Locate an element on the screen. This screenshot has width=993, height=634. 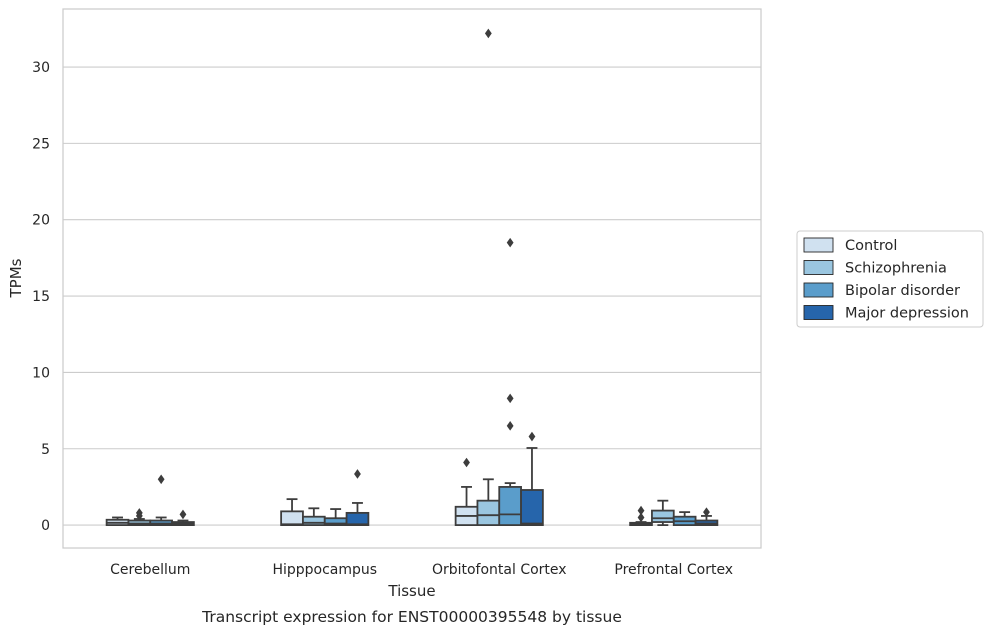
x-tick-label: Prefrontal Cortex is located at coordinates (673, 570).